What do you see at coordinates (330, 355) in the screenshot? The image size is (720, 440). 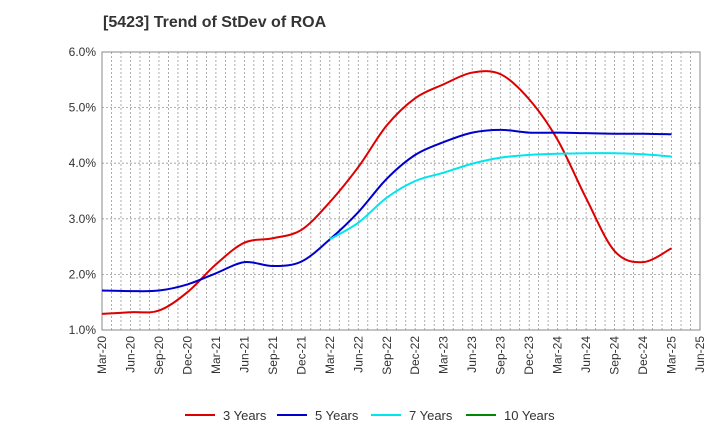 I see `x-tick-label: Mar-22` at bounding box center [330, 355].